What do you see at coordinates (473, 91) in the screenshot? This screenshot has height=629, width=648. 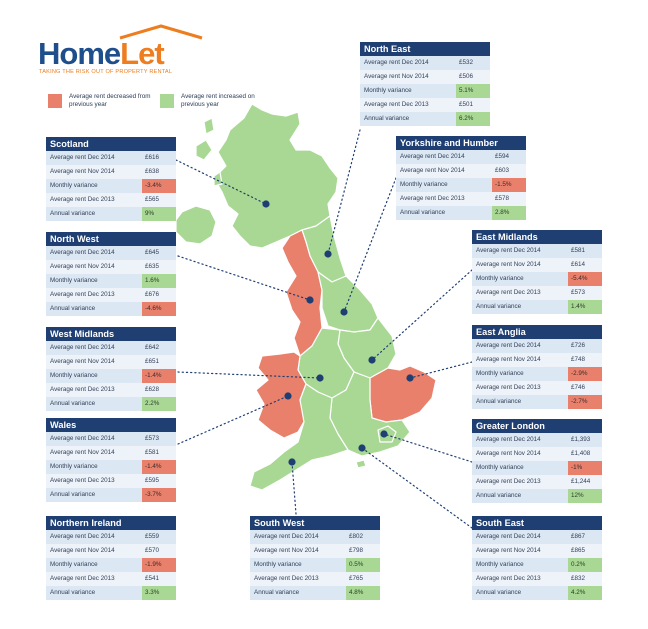 I see `row-value: 5.1%` at bounding box center [473, 91].